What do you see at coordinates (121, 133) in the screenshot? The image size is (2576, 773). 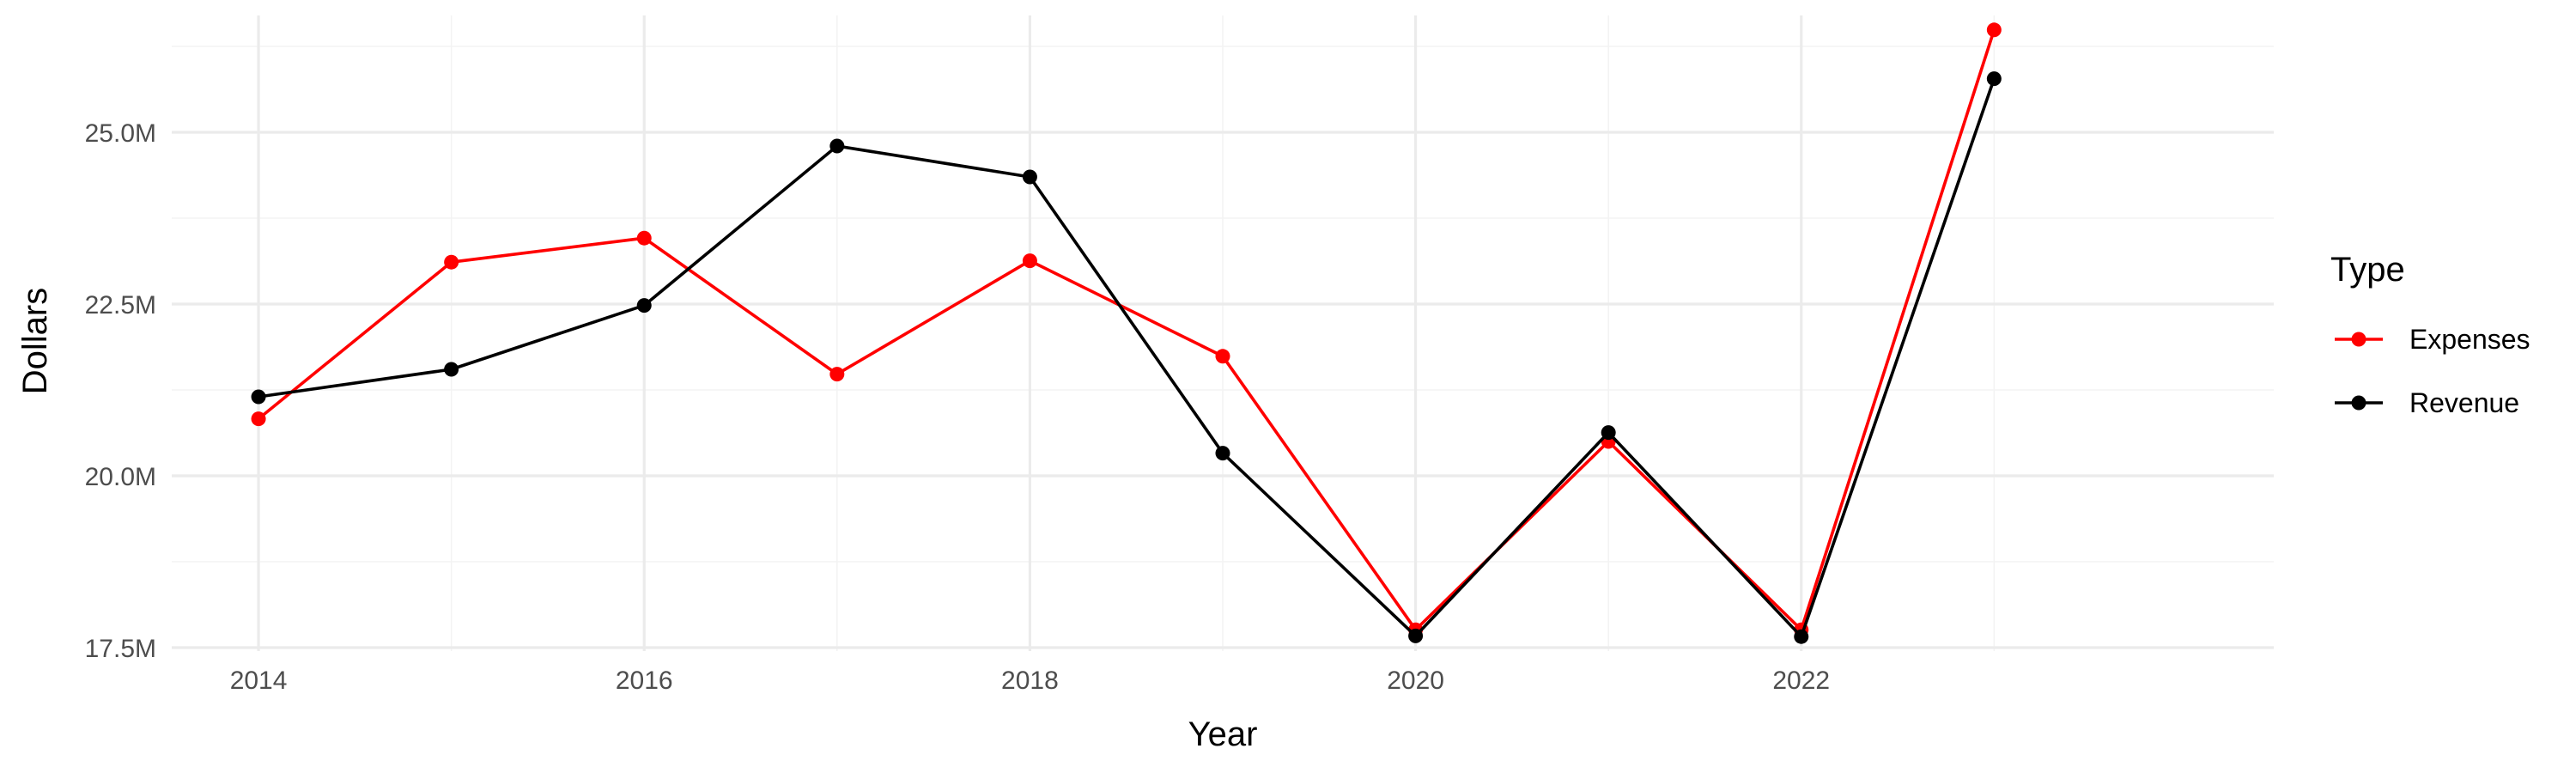 I see `y-tick-label: 25.0M` at bounding box center [121, 133].